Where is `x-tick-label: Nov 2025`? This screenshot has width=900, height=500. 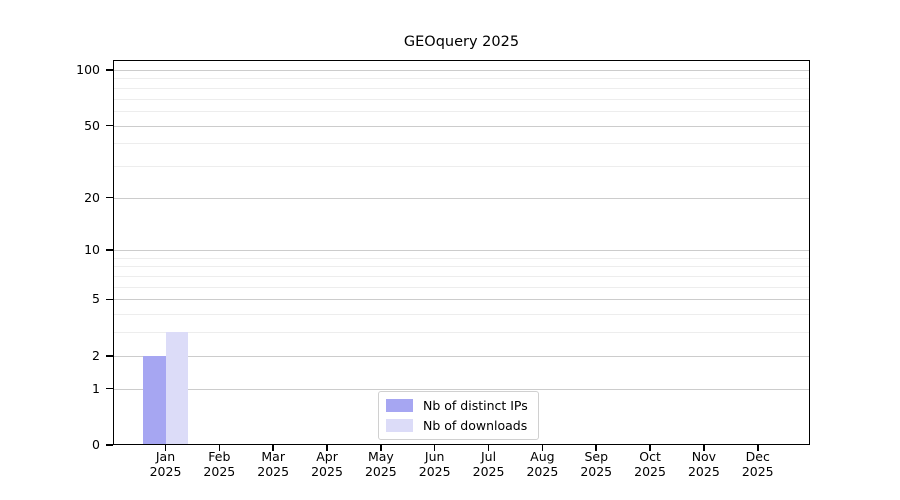 x-tick-label: Nov 2025 is located at coordinates (703, 464).